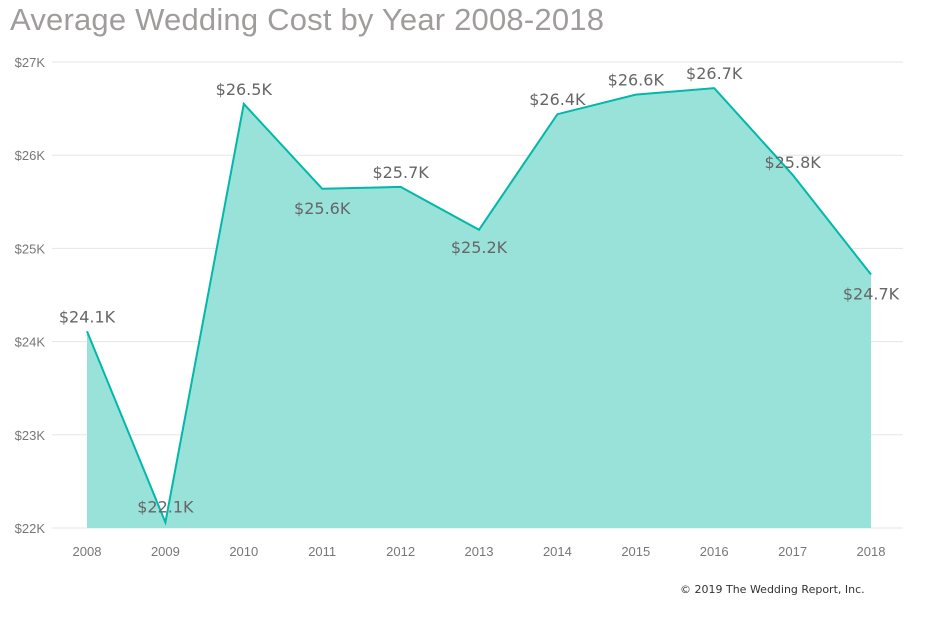  Describe the element at coordinates (165, 506) in the screenshot. I see `data-label: $22.1K` at that location.